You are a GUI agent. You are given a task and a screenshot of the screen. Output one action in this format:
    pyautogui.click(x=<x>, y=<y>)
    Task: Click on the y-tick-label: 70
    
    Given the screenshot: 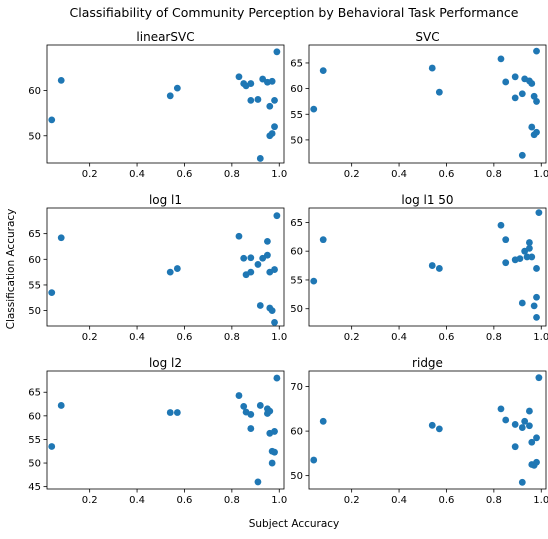 What is the action you would take?
    pyautogui.click(x=296, y=387)
    